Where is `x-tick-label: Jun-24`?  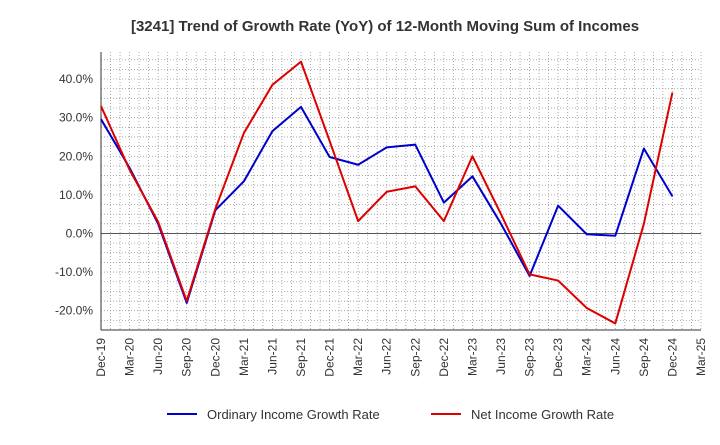
x-tick-label: Jun-24 is located at coordinates (615, 356).